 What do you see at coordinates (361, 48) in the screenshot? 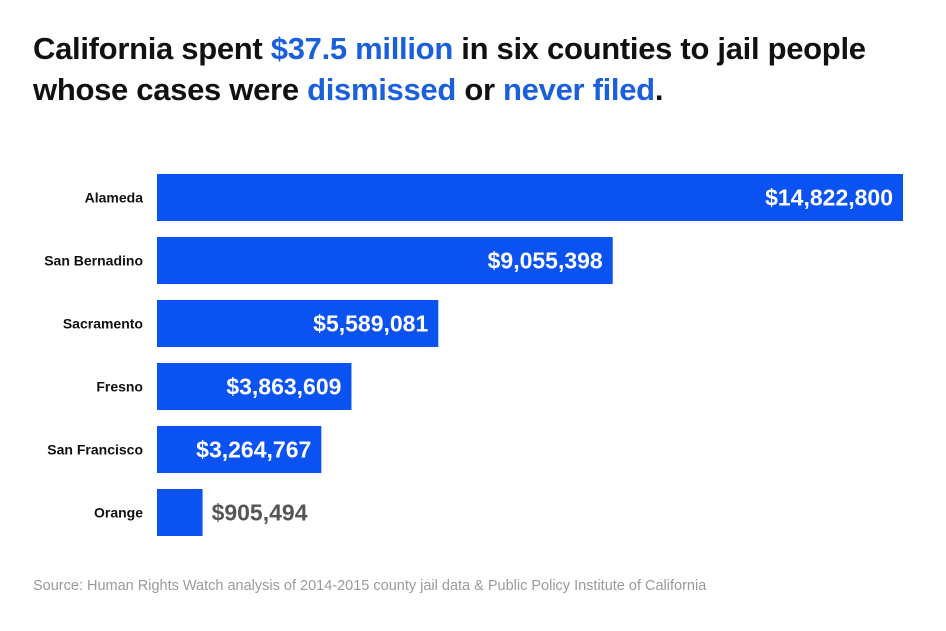
I see `title-highlight: $37.5 million` at bounding box center [361, 48].